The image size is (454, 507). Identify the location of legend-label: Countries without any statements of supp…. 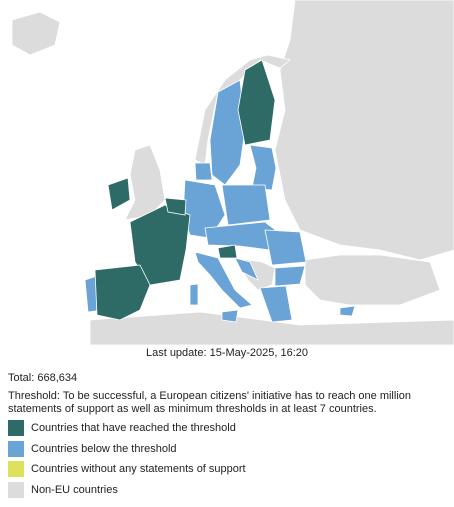
(138, 469).